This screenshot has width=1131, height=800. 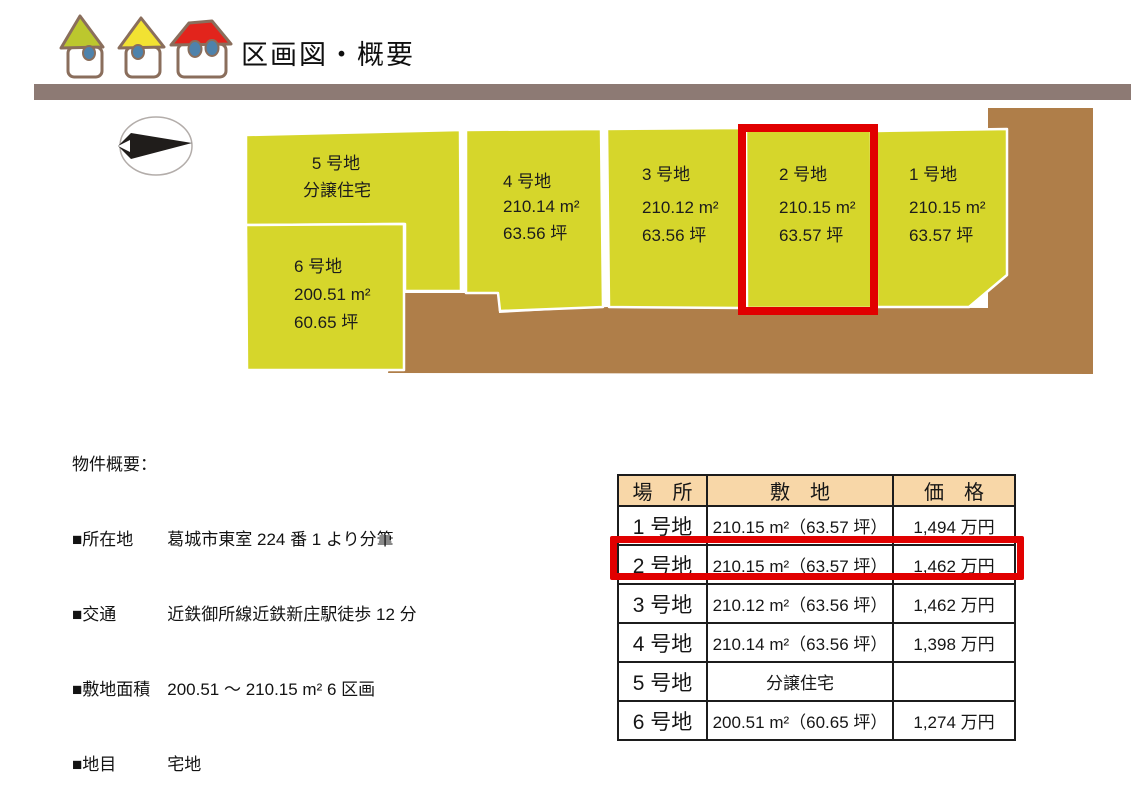 I want to click on parcel-6-shape, so click(x=325, y=297).